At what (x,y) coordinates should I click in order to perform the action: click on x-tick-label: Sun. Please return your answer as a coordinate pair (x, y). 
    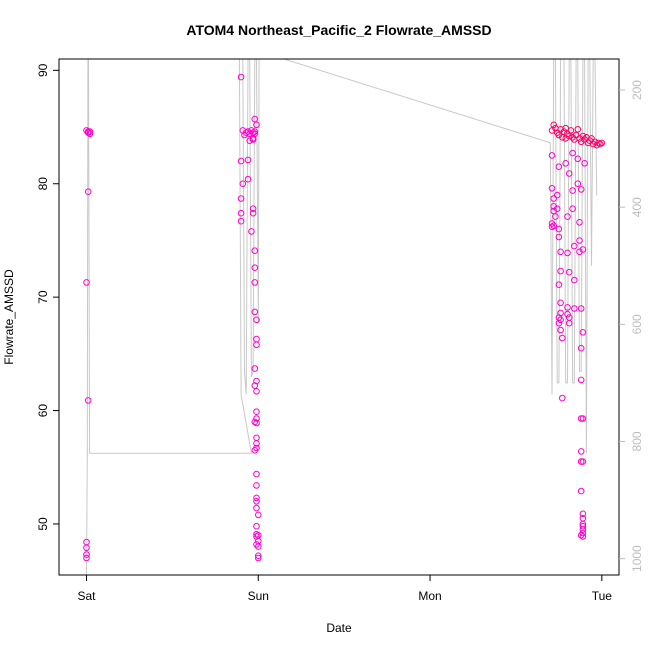
    Looking at the image, I should click on (258, 596).